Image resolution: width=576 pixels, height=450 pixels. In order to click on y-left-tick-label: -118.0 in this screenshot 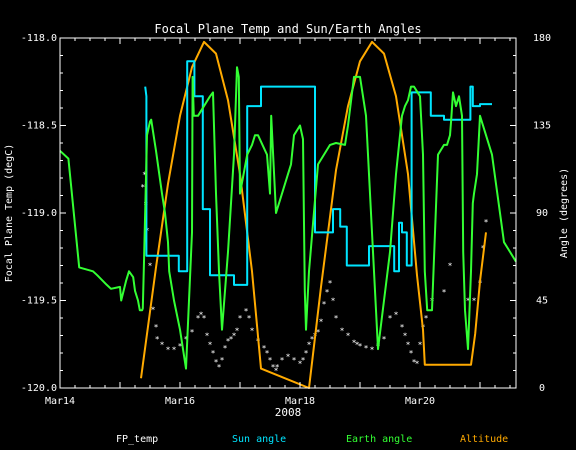, I will do `click(39, 38)`.